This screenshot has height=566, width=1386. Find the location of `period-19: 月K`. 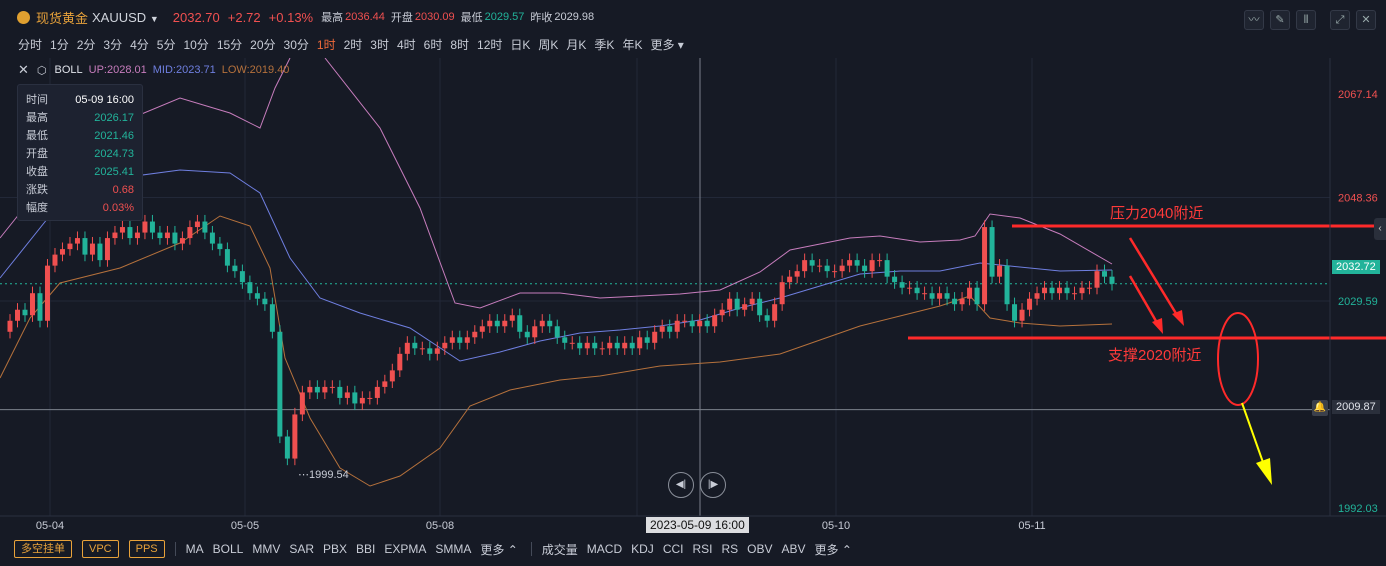

period-19: 月K is located at coordinates (576, 44).